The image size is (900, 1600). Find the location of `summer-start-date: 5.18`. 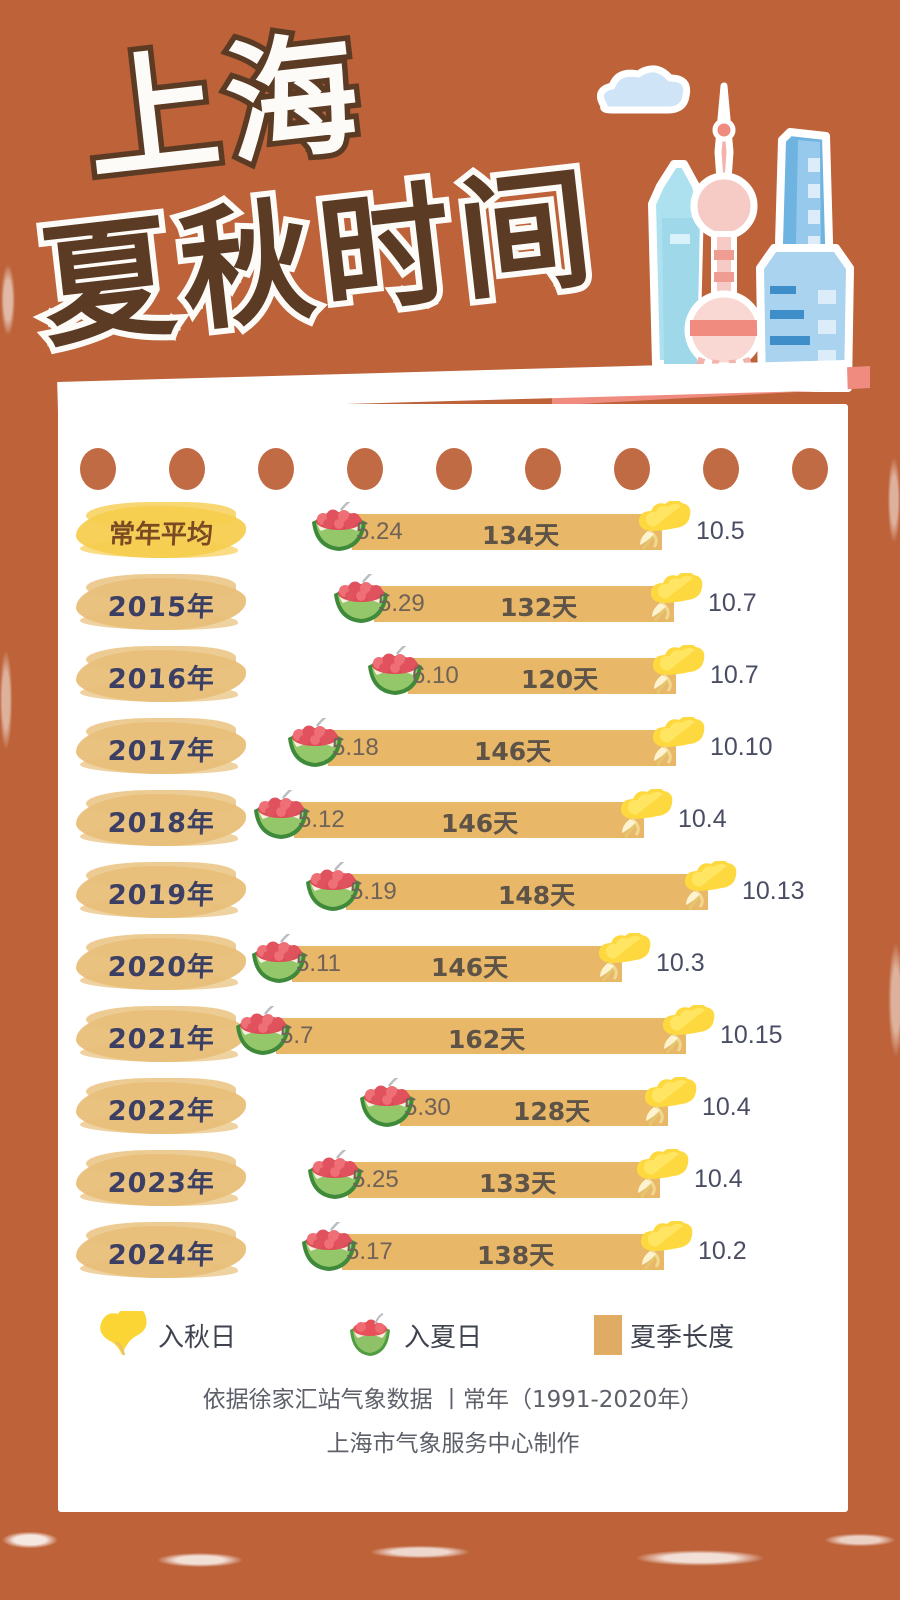

summer-start-date: 5.18 is located at coordinates (355, 747).